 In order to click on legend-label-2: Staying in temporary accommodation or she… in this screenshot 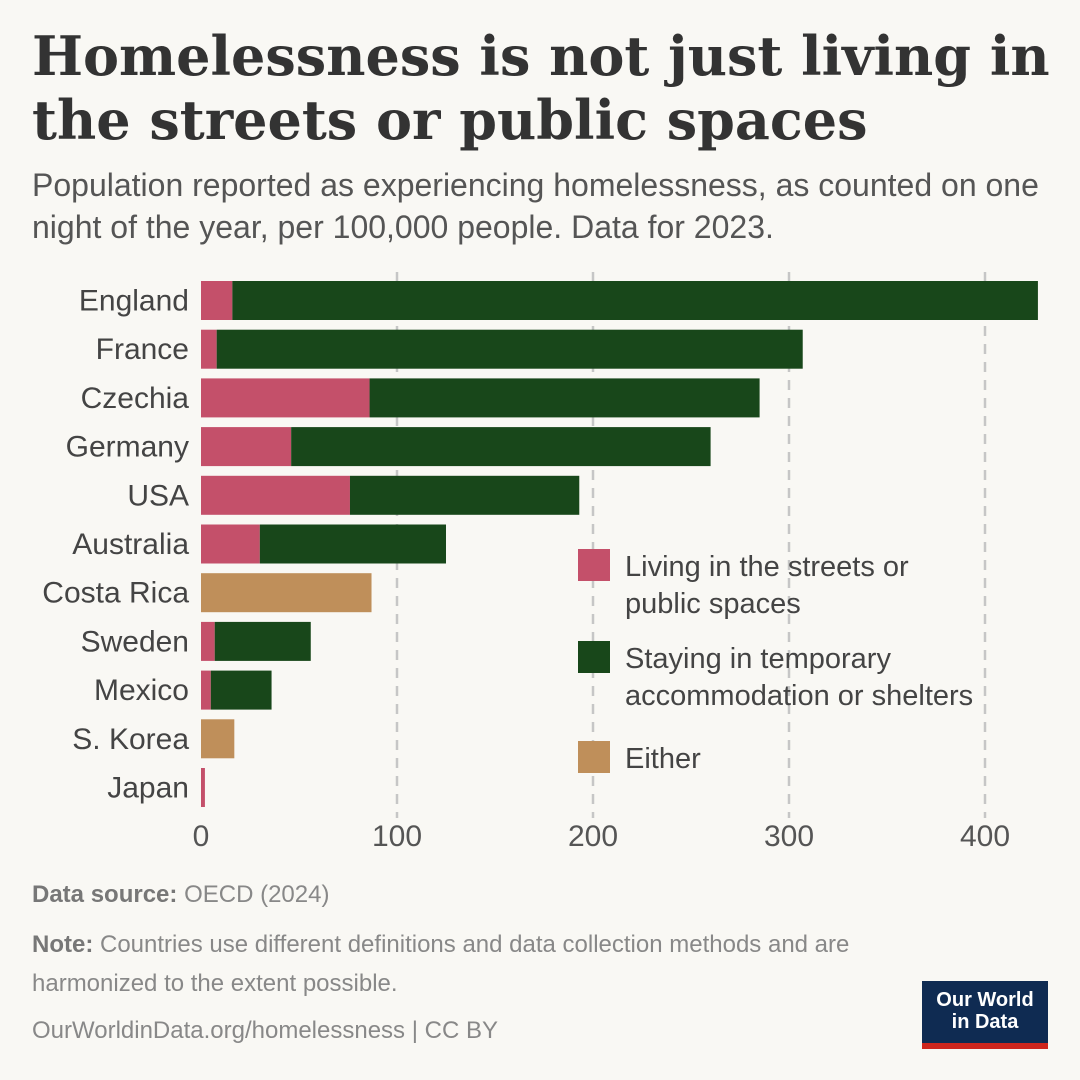, I will do `click(799, 677)`.